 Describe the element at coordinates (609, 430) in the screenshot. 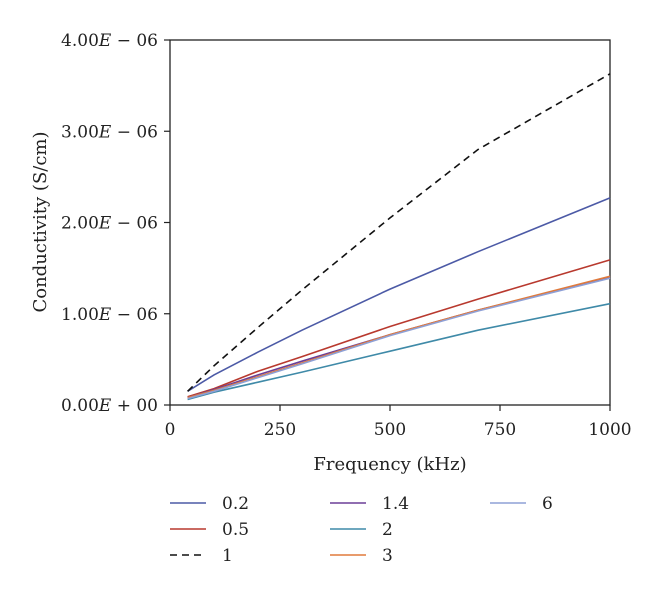

I see `x-tick-label: 1000` at that location.